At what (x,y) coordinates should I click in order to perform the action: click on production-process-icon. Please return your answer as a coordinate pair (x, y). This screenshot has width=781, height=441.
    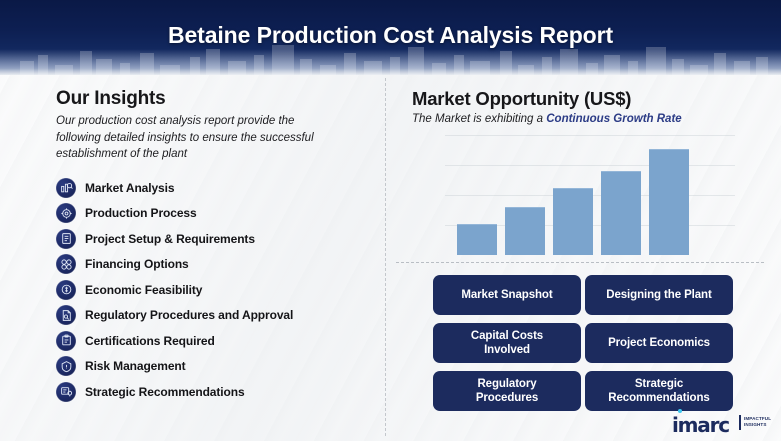
    Looking at the image, I should click on (66, 213).